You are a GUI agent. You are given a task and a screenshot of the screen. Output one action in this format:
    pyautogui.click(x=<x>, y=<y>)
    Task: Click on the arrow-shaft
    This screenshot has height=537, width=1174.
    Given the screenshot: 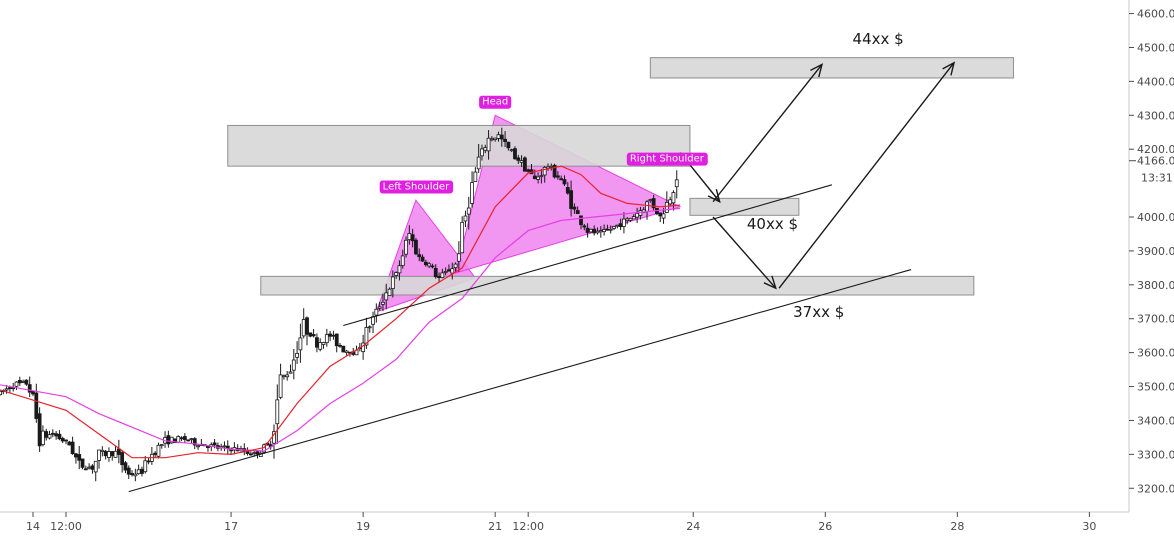 What is the action you would take?
    pyautogui.click(x=866, y=175)
    